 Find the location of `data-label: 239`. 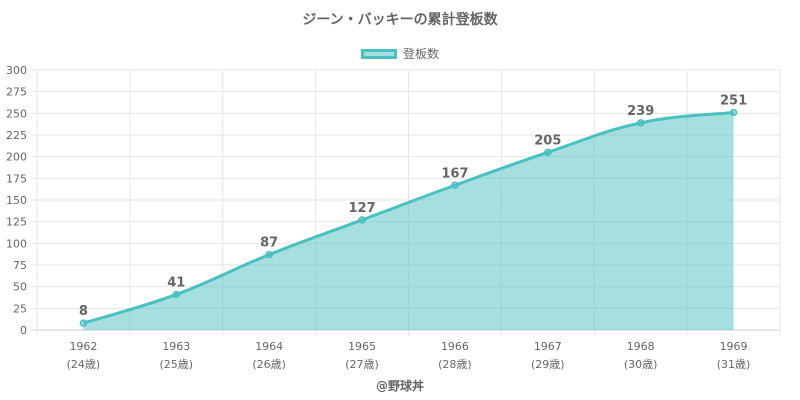

data-label: 239 is located at coordinates (640, 111).